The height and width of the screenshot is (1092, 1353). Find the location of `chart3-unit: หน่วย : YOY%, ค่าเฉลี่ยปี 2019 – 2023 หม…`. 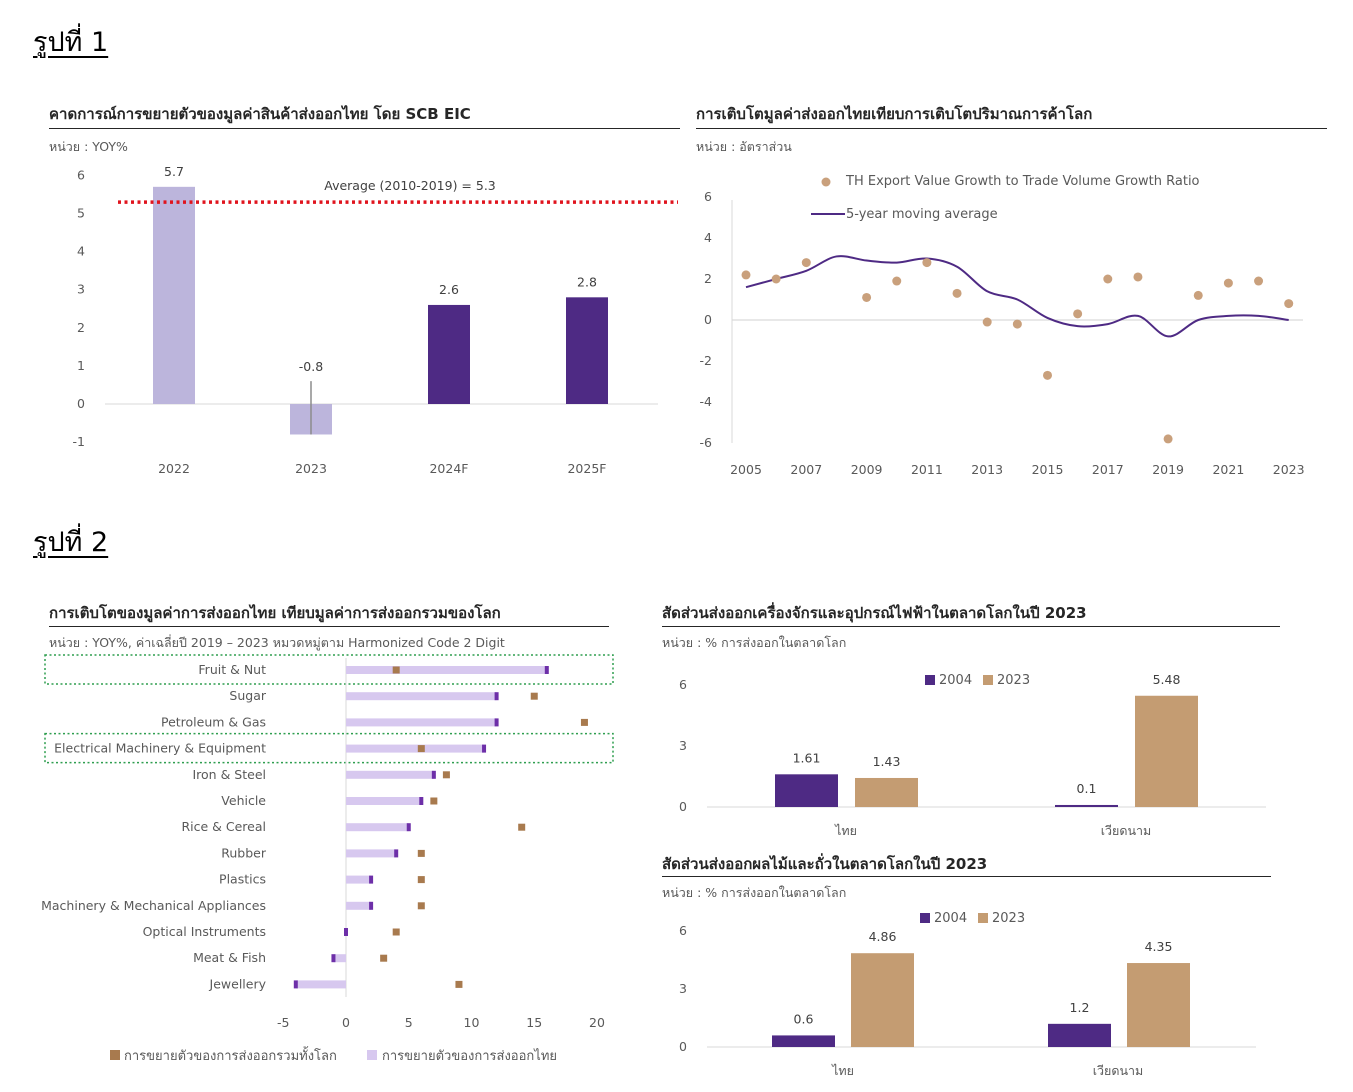

chart3-unit: หน่วย : YOY%, ค่าเฉลี่ยปี 2019 – 2023 หม… is located at coordinates (277, 642).